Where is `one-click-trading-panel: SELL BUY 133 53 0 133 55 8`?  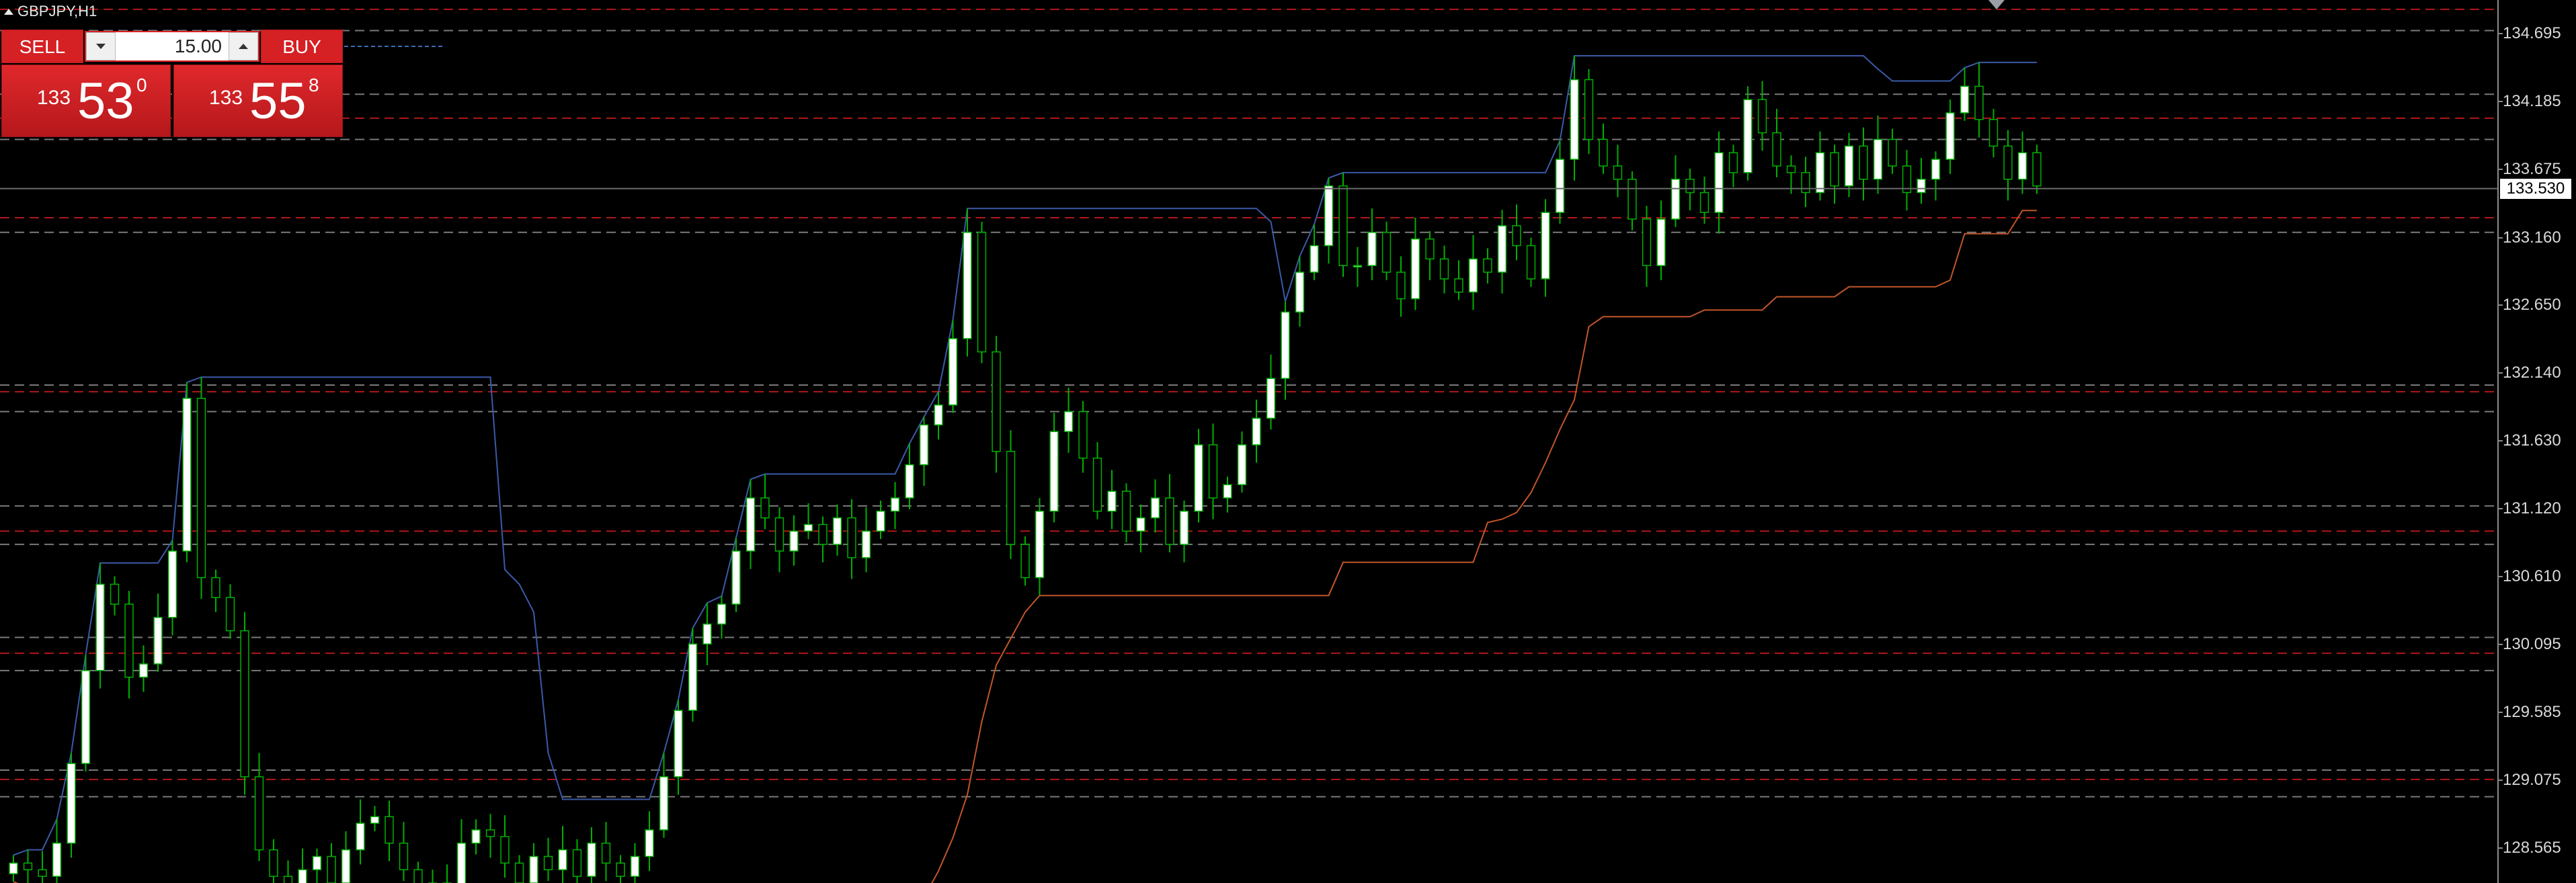 one-click-trading-panel: SELL BUY 133 53 0 133 55 8 is located at coordinates (172, 83).